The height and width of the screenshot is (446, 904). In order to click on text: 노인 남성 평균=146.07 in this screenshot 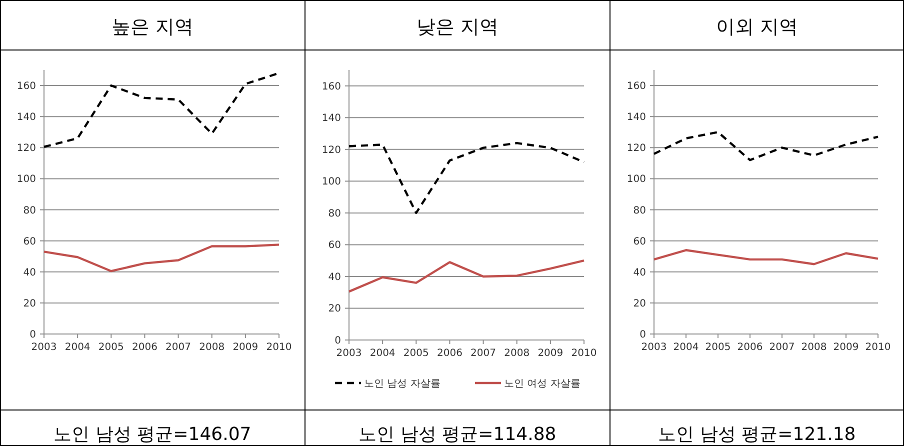, I will do `click(153, 434)`.